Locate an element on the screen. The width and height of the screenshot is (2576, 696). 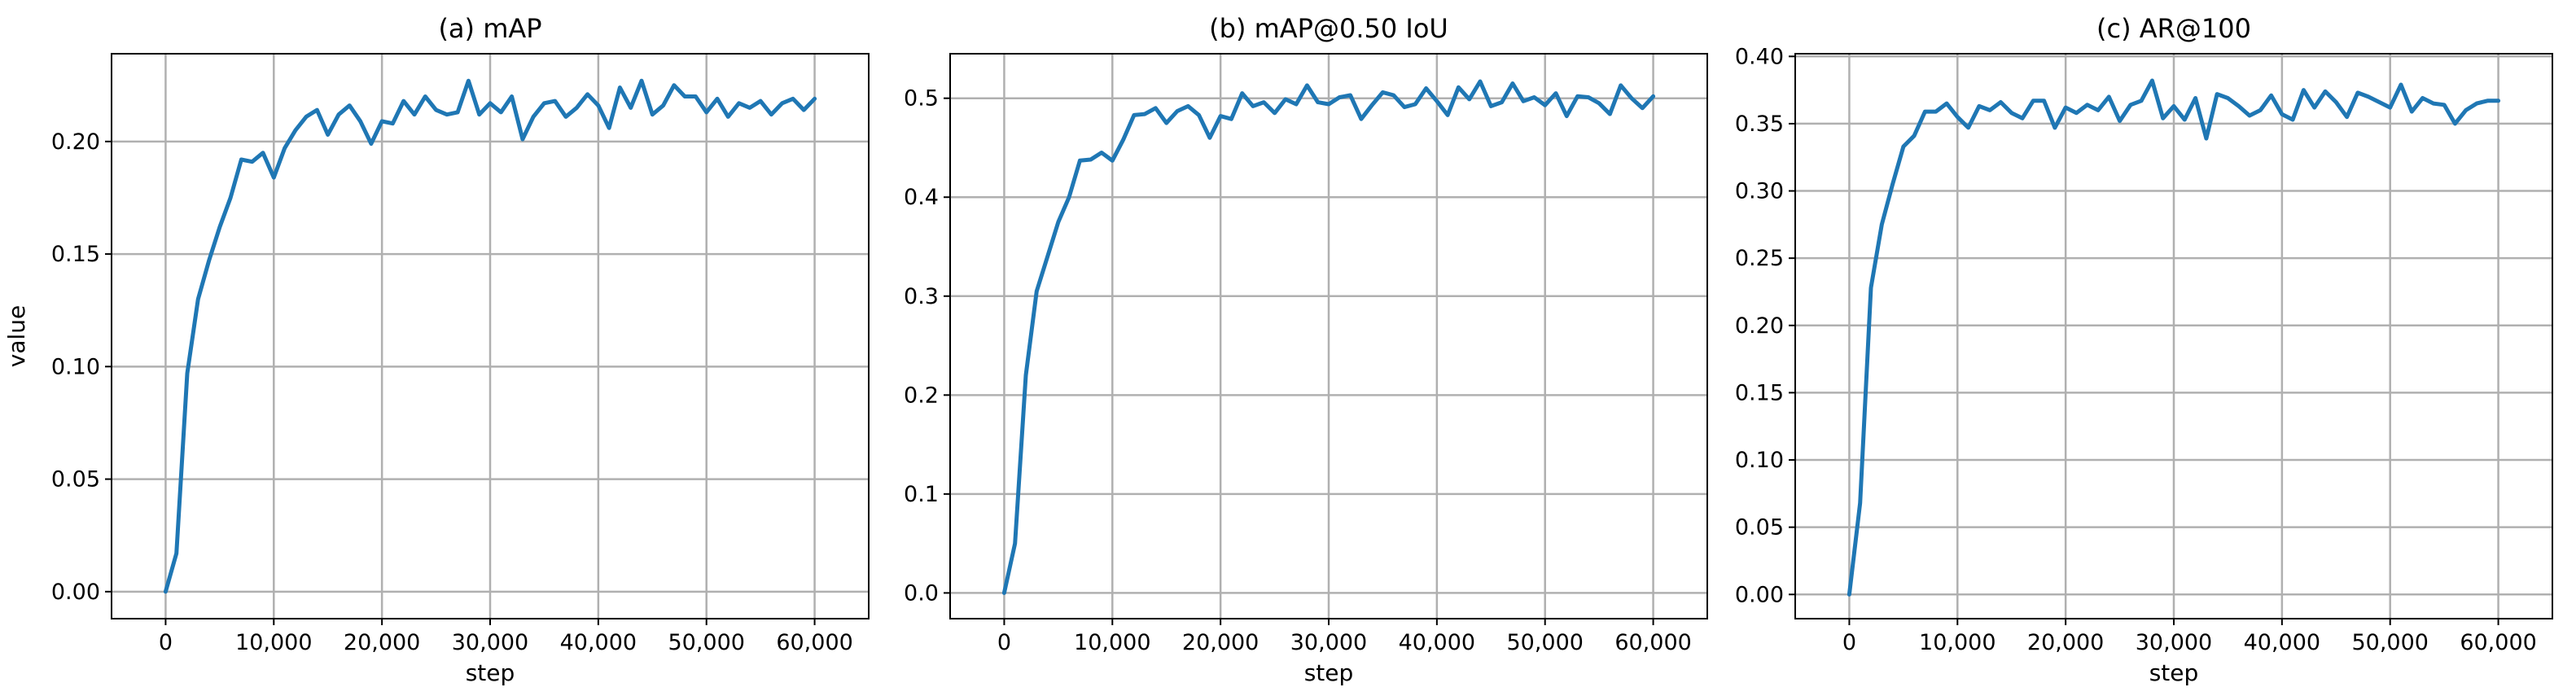
y-axis-label: value is located at coordinates (16, 336).